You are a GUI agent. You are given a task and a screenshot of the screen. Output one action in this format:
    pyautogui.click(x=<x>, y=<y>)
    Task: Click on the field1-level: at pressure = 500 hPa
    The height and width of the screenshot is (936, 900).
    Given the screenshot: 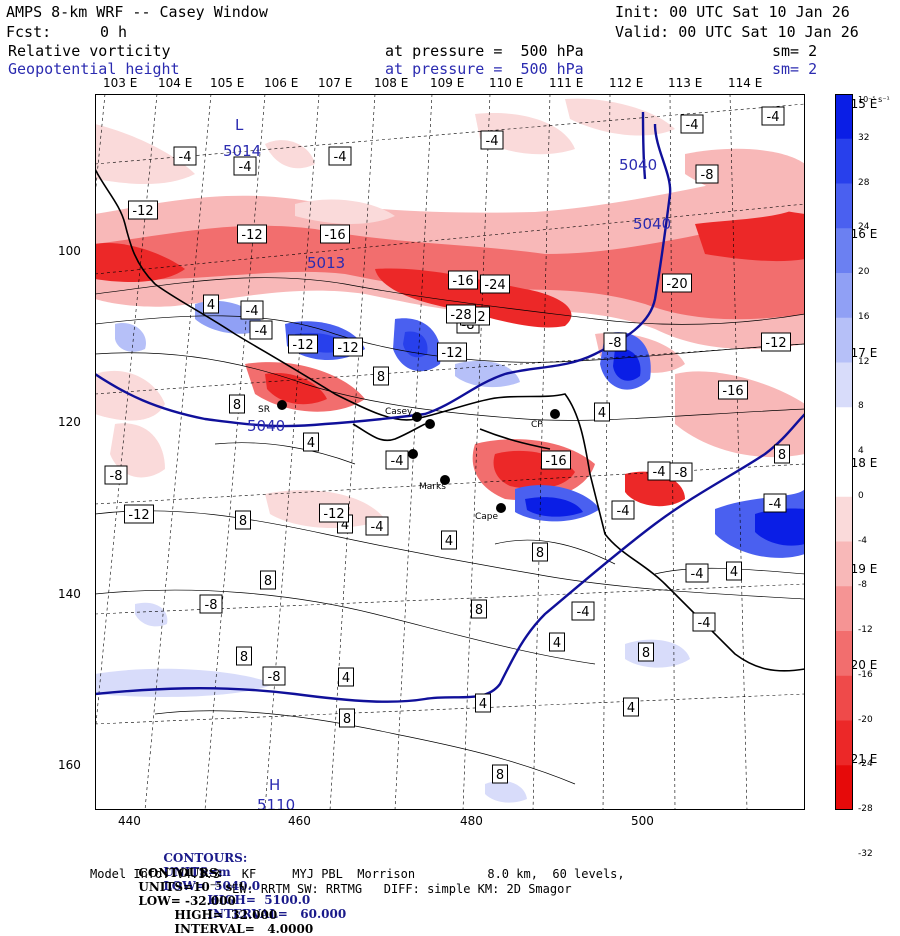 What is the action you would take?
    pyautogui.click(x=484, y=51)
    